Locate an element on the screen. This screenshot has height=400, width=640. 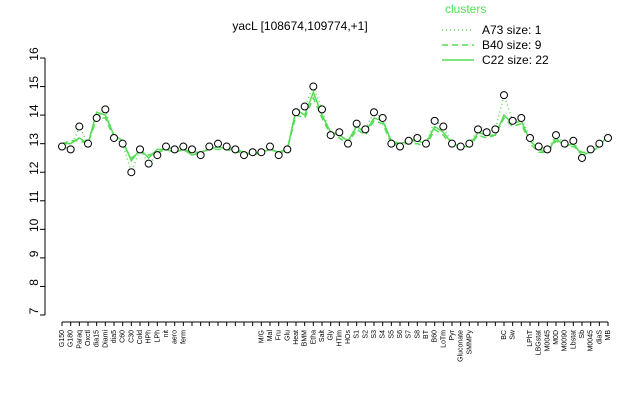
x-tick-label: M0090 is located at coordinates (565, 341).